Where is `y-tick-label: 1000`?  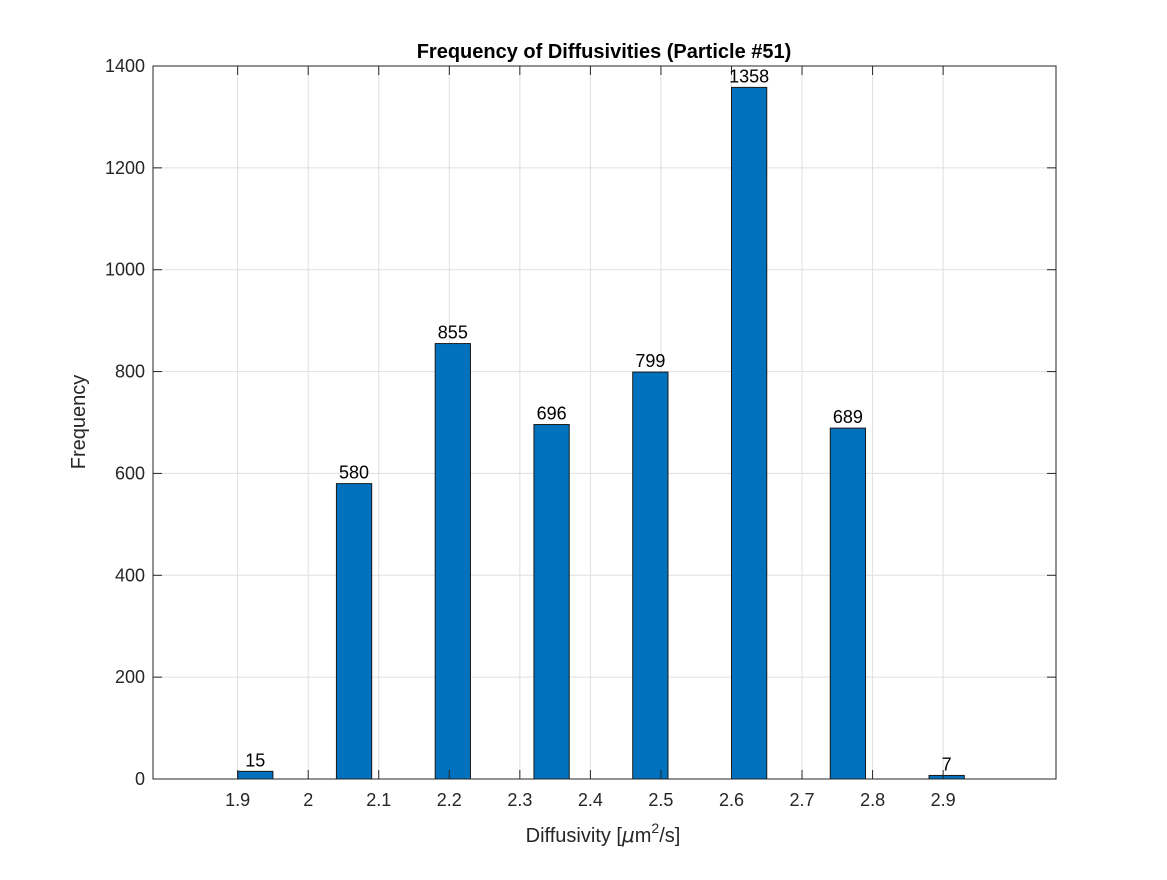
y-tick-label: 1000 is located at coordinates (125, 270).